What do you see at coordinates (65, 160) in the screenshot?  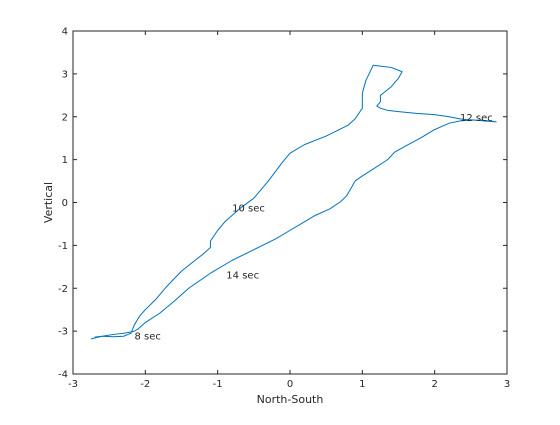 I see `y-tick-label: 1` at bounding box center [65, 160].